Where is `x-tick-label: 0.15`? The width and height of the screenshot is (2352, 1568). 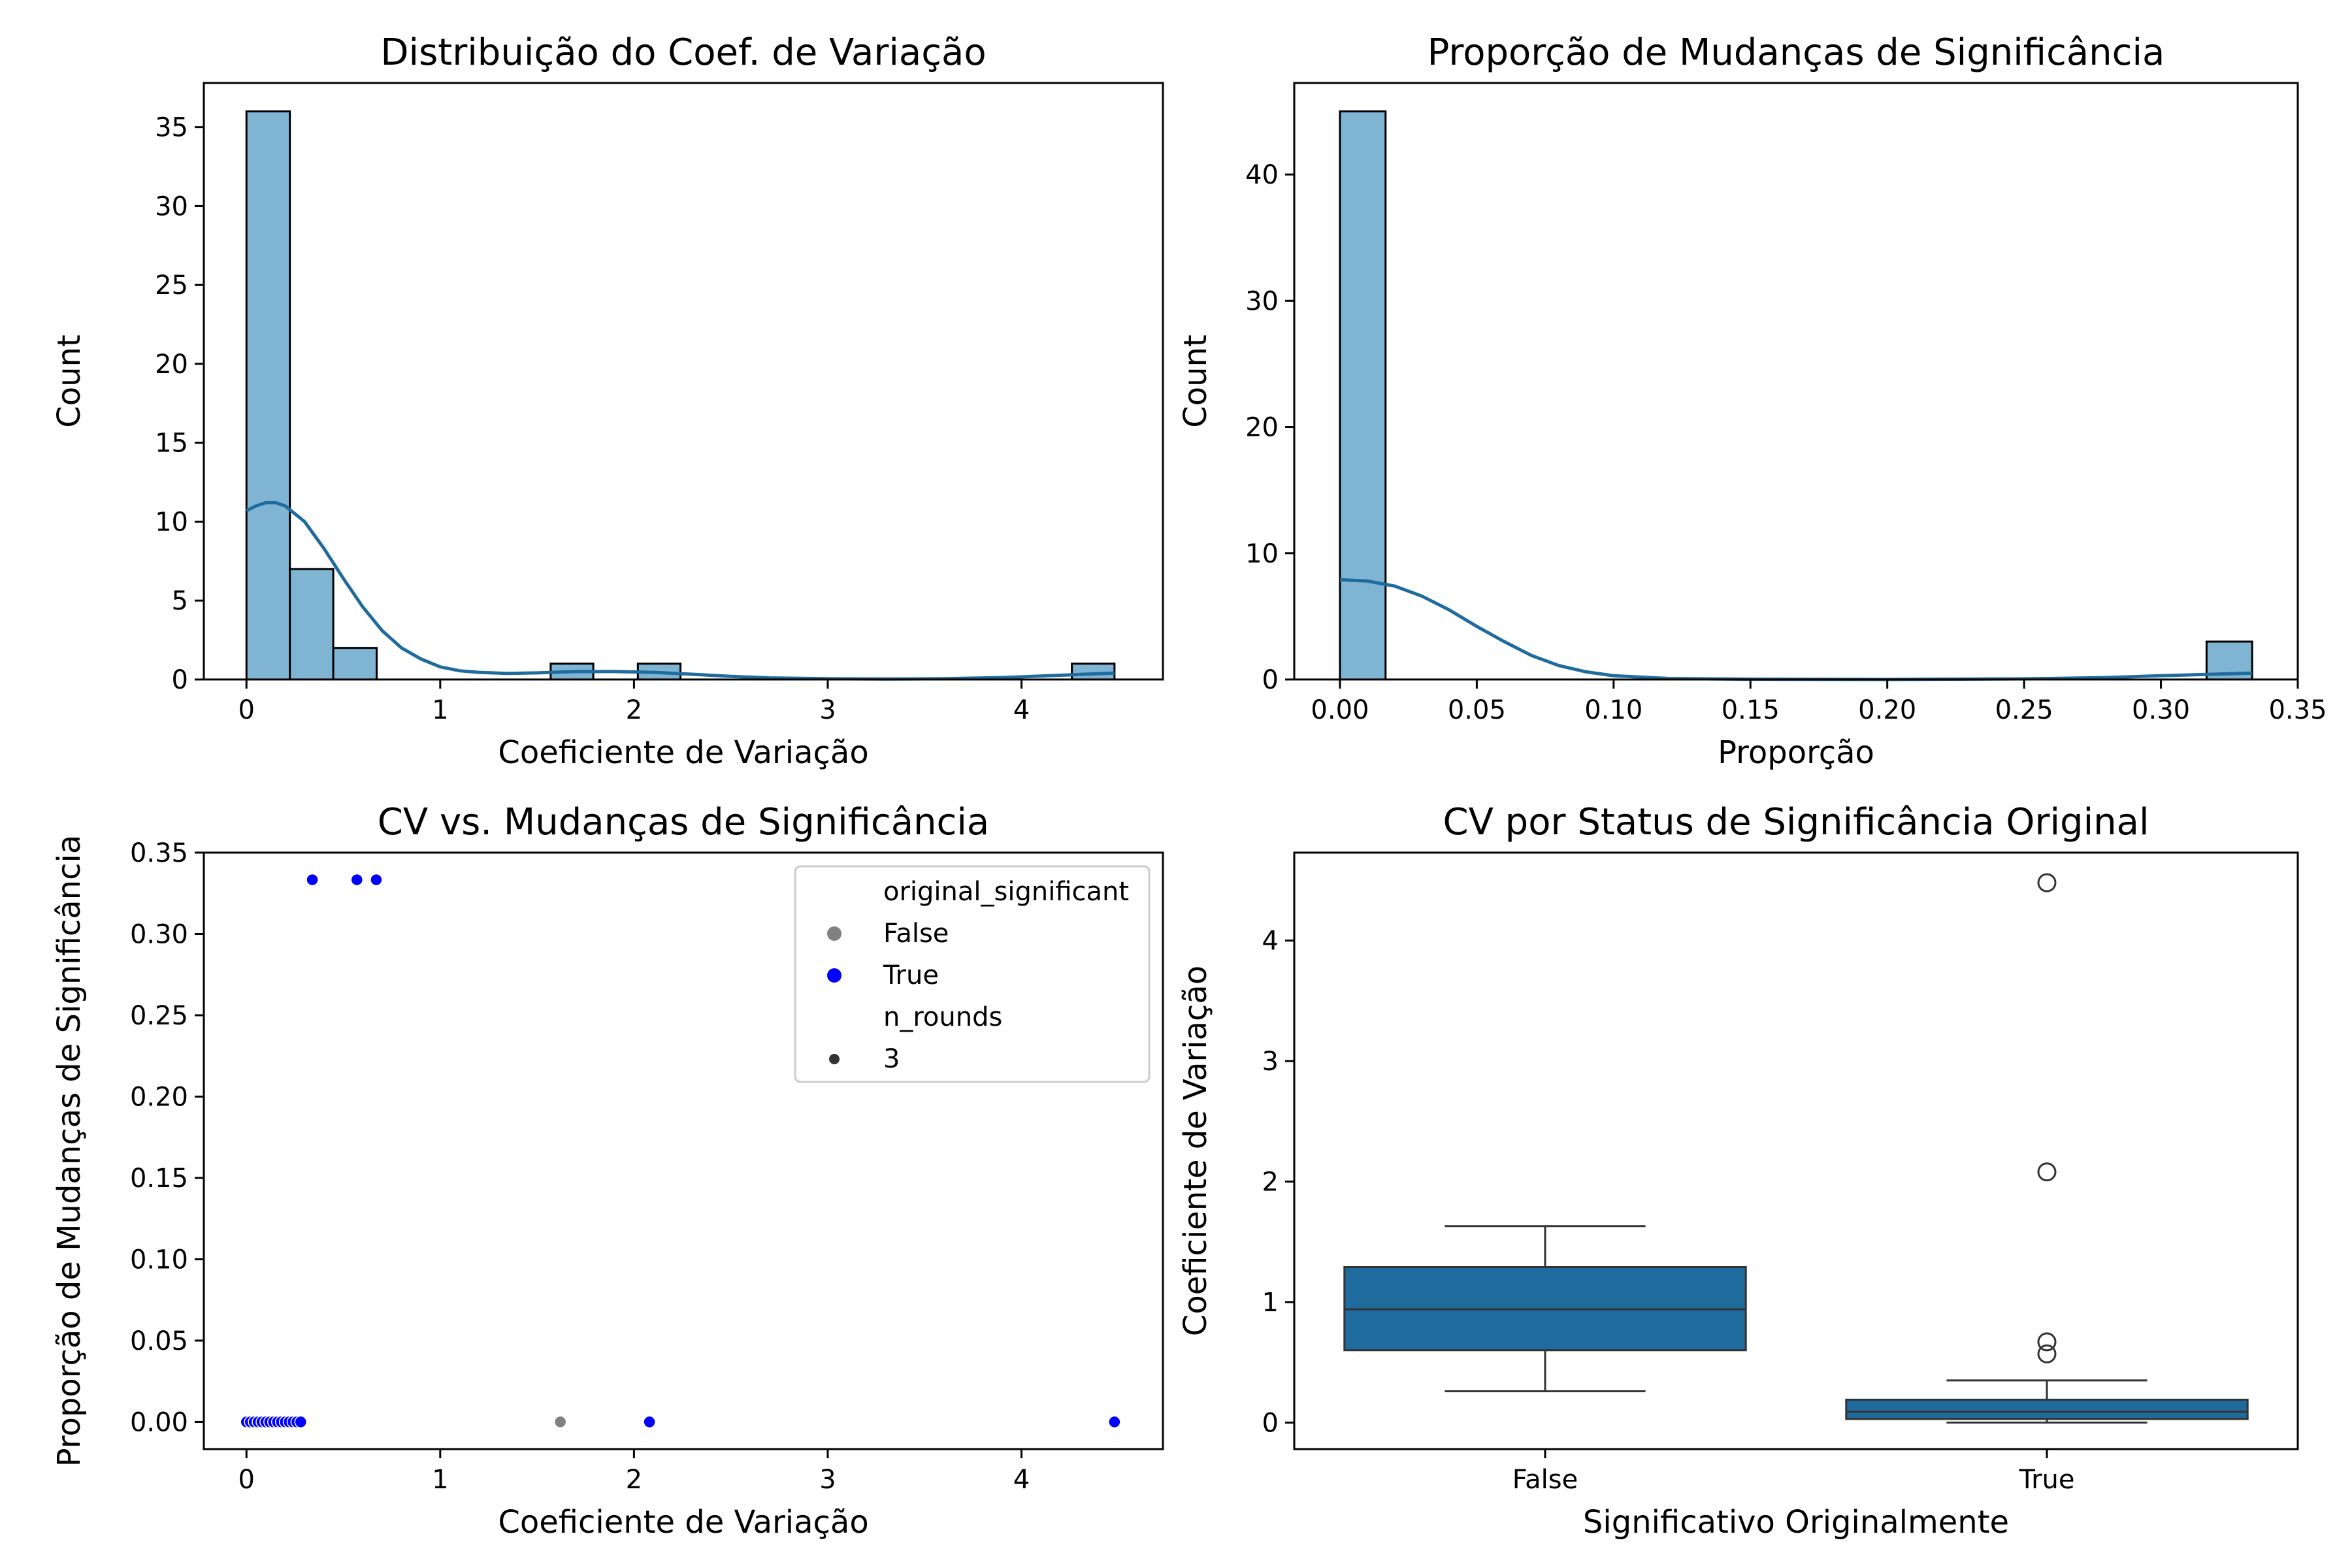
x-tick-label: 0.15 is located at coordinates (1751, 710).